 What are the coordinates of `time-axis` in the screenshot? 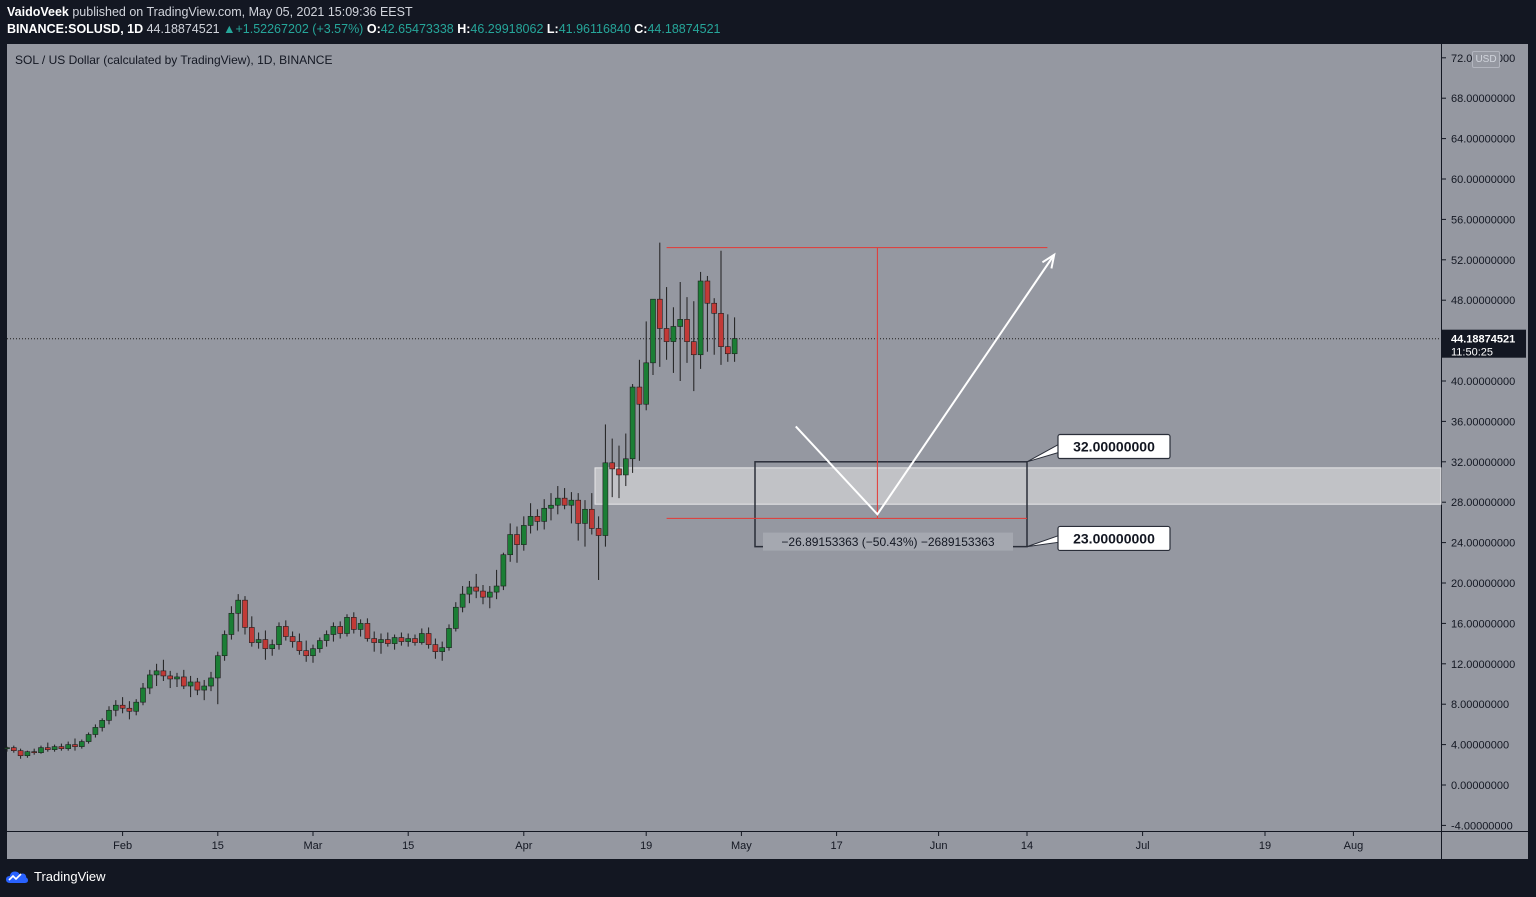 It's located at (724, 845).